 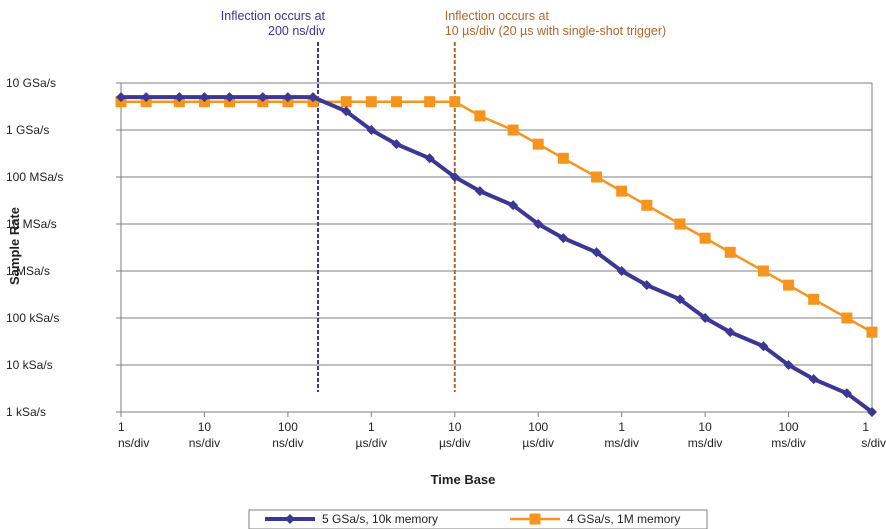 I want to click on x-tick-label: 1 ms/div, so click(x=621, y=435).